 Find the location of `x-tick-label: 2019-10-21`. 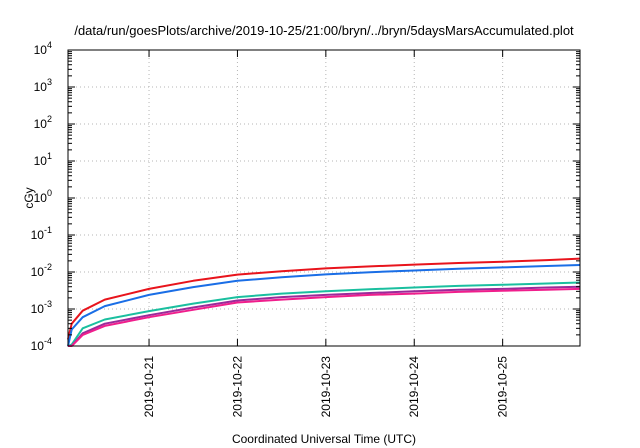

x-tick-label: 2019-10-21 is located at coordinates (149, 387).